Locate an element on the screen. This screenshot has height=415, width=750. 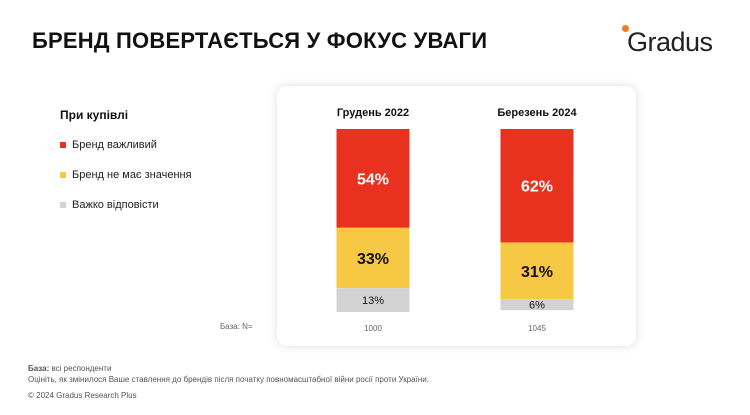
legend-item-not-important: Бренд не має значення is located at coordinates (126, 175).